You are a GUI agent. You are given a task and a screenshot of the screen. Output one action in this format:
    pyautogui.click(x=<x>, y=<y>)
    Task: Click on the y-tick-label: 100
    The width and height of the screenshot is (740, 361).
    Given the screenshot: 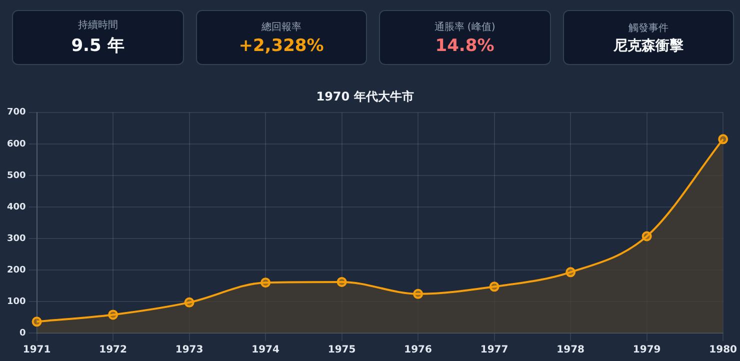 What is the action you would take?
    pyautogui.click(x=16, y=301)
    